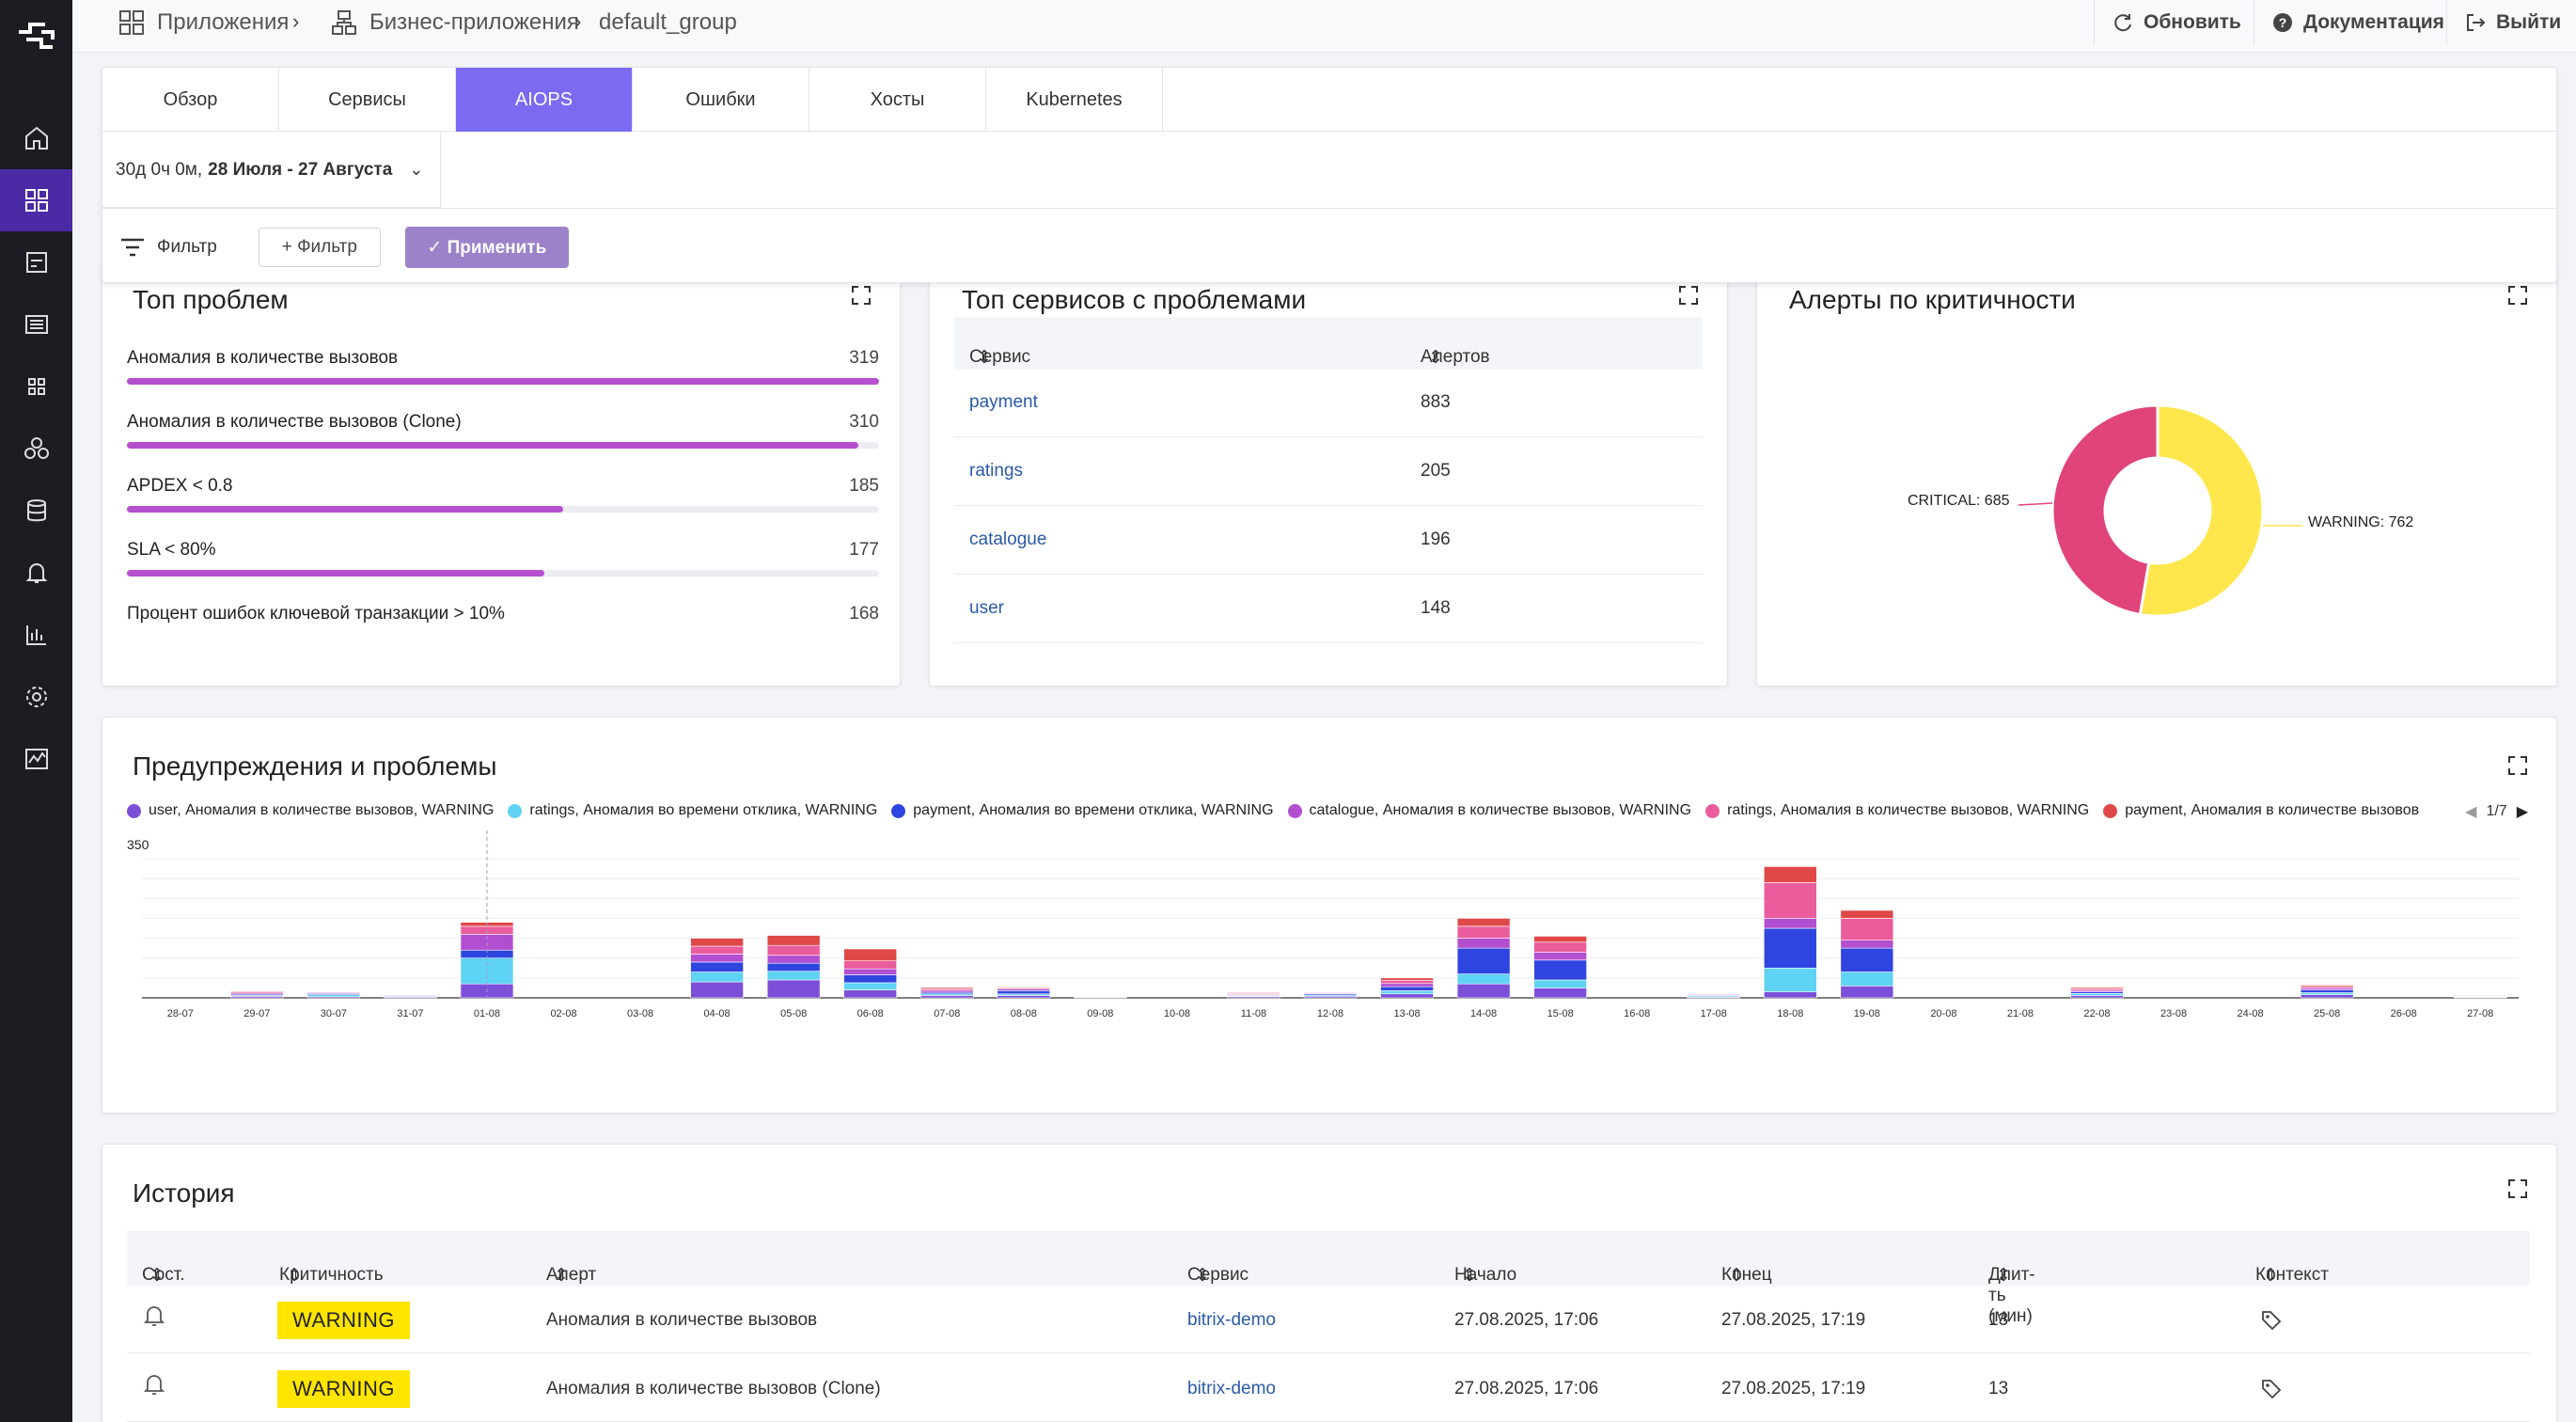 This screenshot has height=1422, width=2576. I want to click on service-link: ratings, so click(997, 471).